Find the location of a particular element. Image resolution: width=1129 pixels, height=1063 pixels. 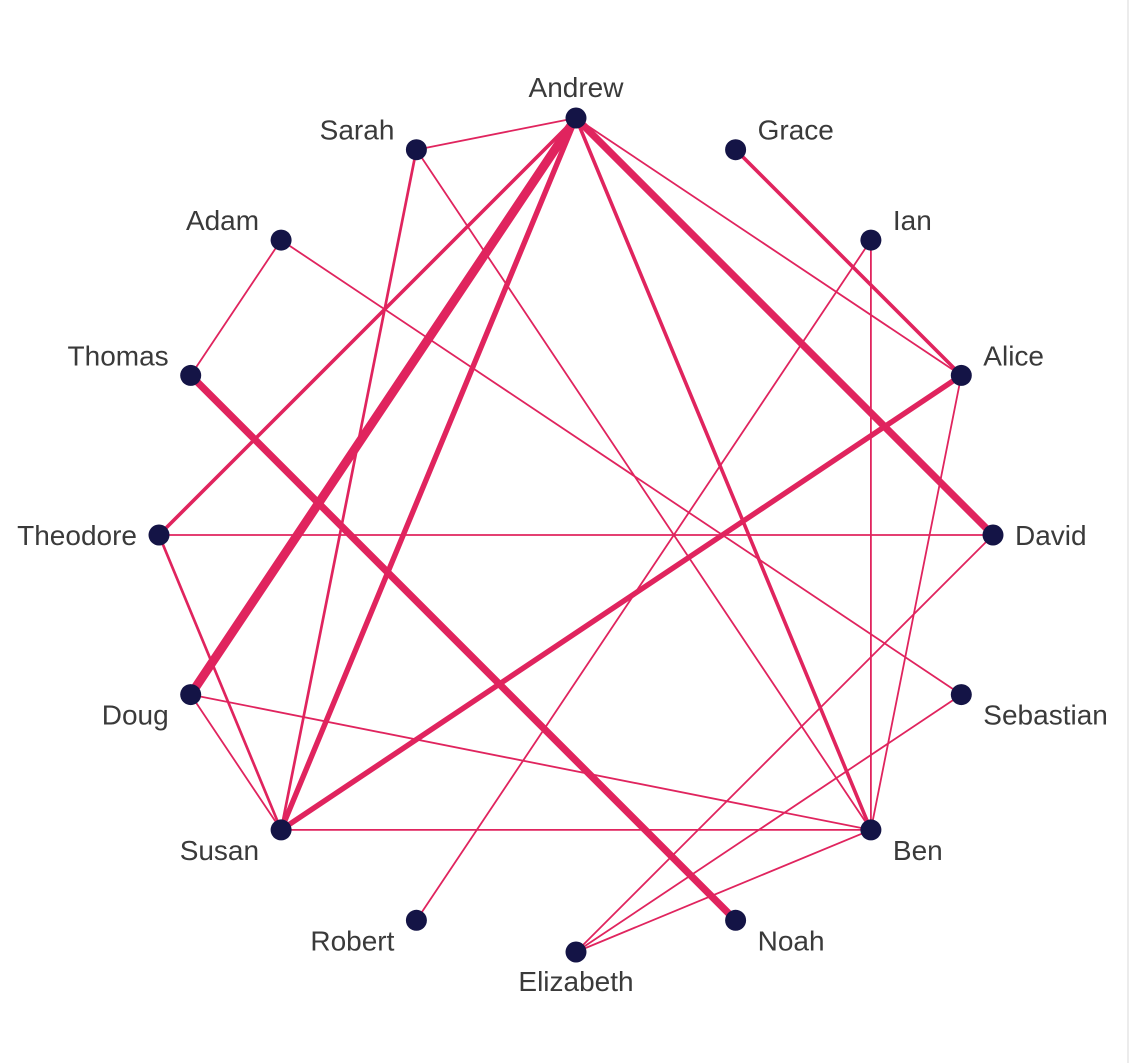

edge-andrew-sarah is located at coordinates (496, 134).